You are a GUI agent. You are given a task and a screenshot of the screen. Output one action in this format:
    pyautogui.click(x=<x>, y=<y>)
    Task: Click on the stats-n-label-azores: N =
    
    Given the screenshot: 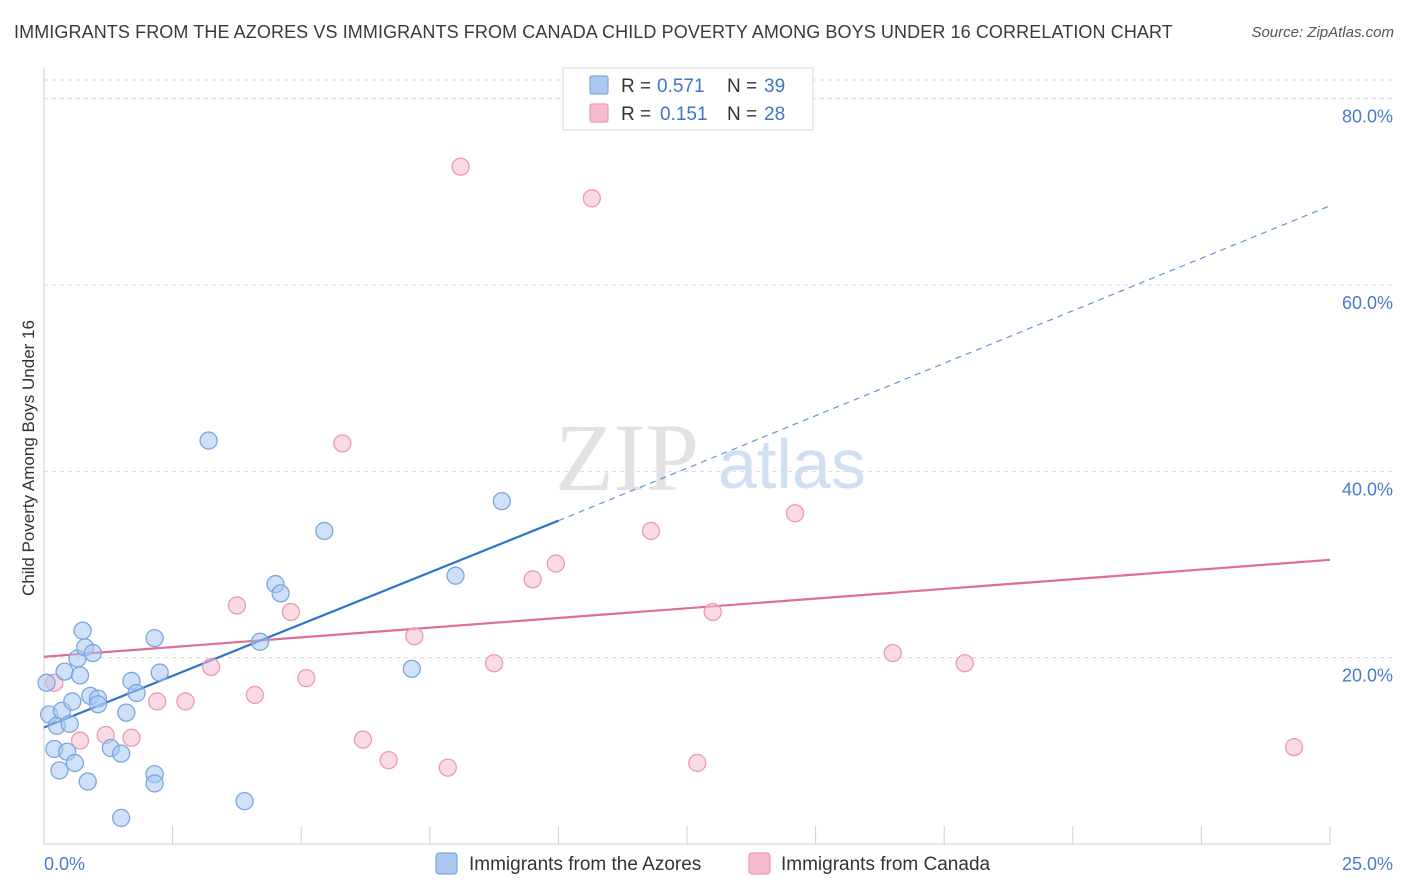 What is the action you would take?
    pyautogui.click(x=742, y=86)
    